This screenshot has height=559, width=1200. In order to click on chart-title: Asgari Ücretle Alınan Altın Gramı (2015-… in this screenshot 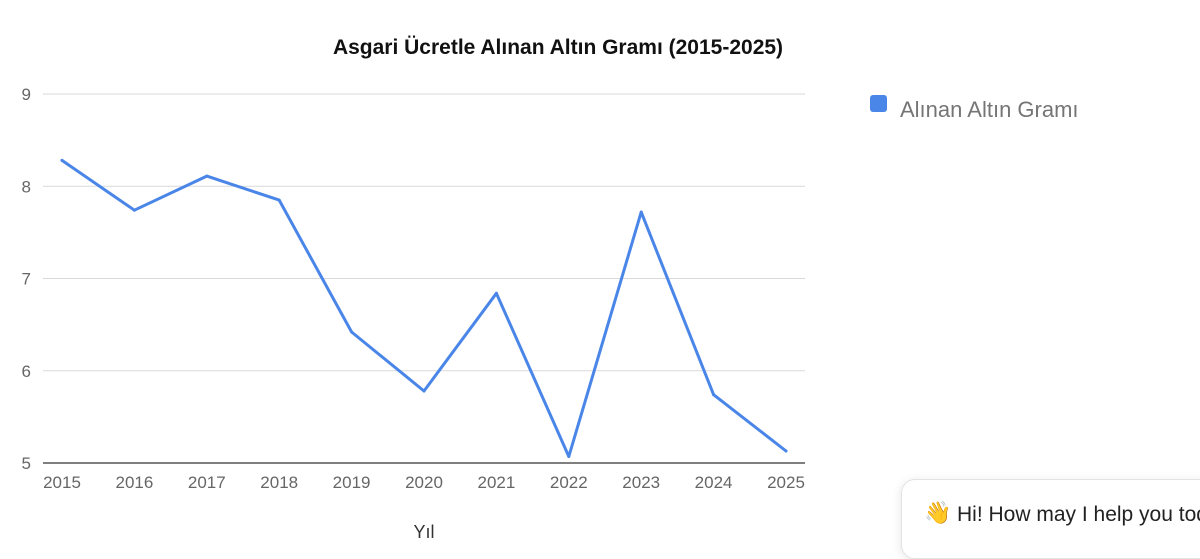, I will do `click(558, 47)`.